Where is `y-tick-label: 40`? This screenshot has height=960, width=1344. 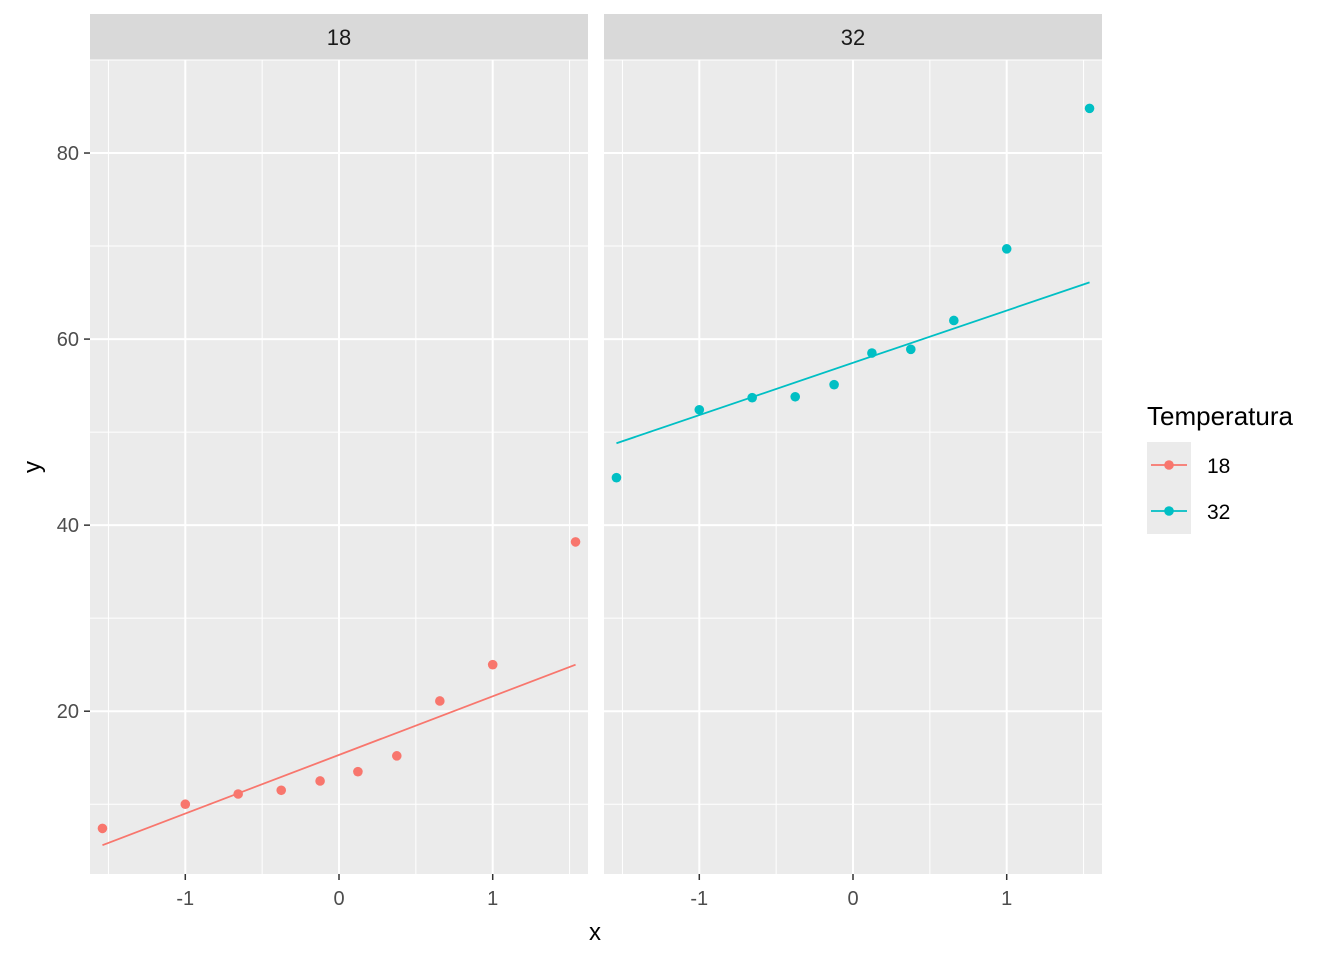 y-tick-label: 40 is located at coordinates (68, 526).